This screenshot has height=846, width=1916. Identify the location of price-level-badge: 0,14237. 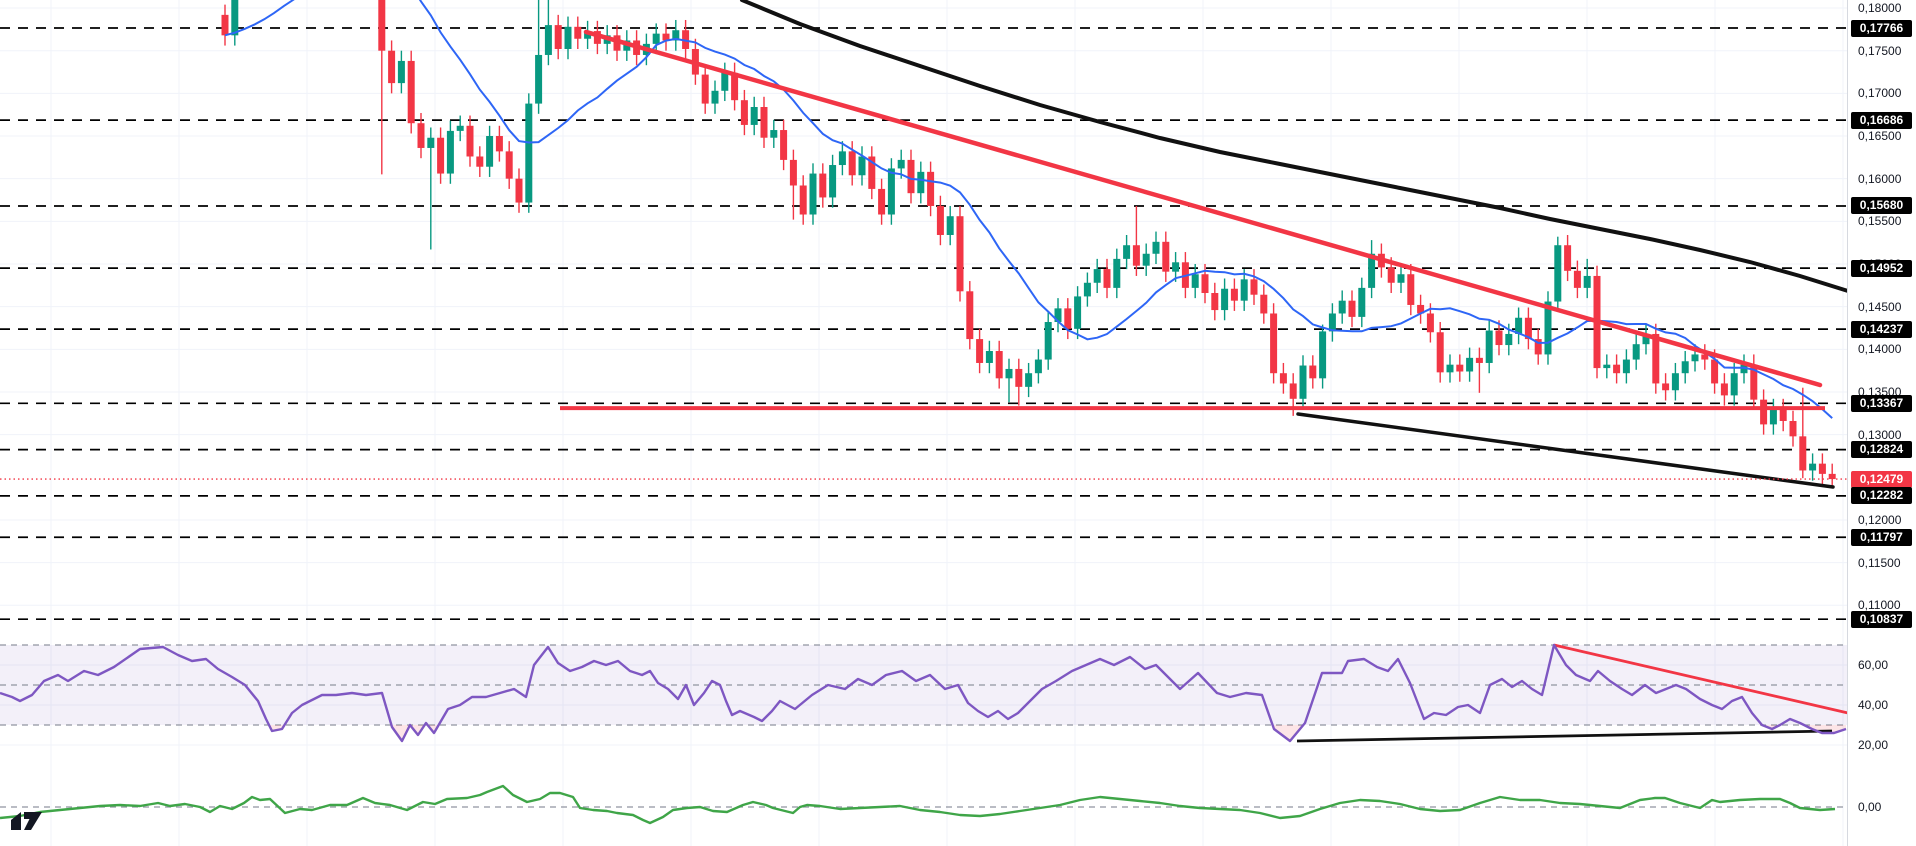
(1881, 329).